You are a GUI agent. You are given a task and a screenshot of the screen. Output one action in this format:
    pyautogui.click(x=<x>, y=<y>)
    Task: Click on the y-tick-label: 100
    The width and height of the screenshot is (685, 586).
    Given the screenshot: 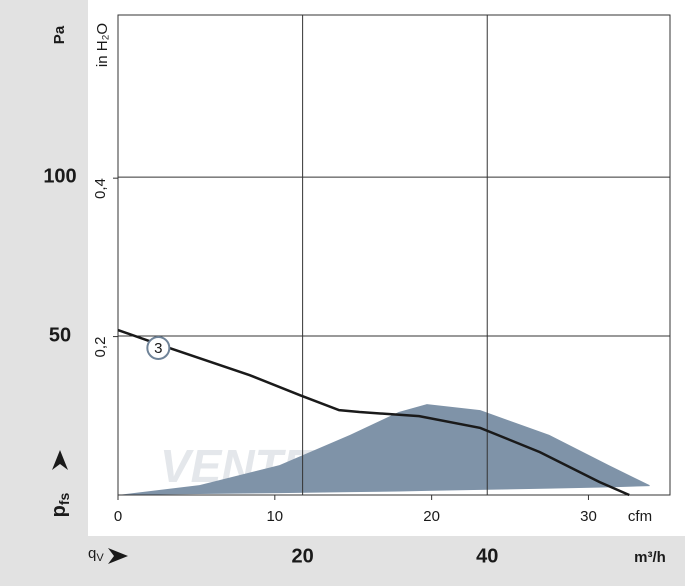 What is the action you would take?
    pyautogui.click(x=59, y=176)
    